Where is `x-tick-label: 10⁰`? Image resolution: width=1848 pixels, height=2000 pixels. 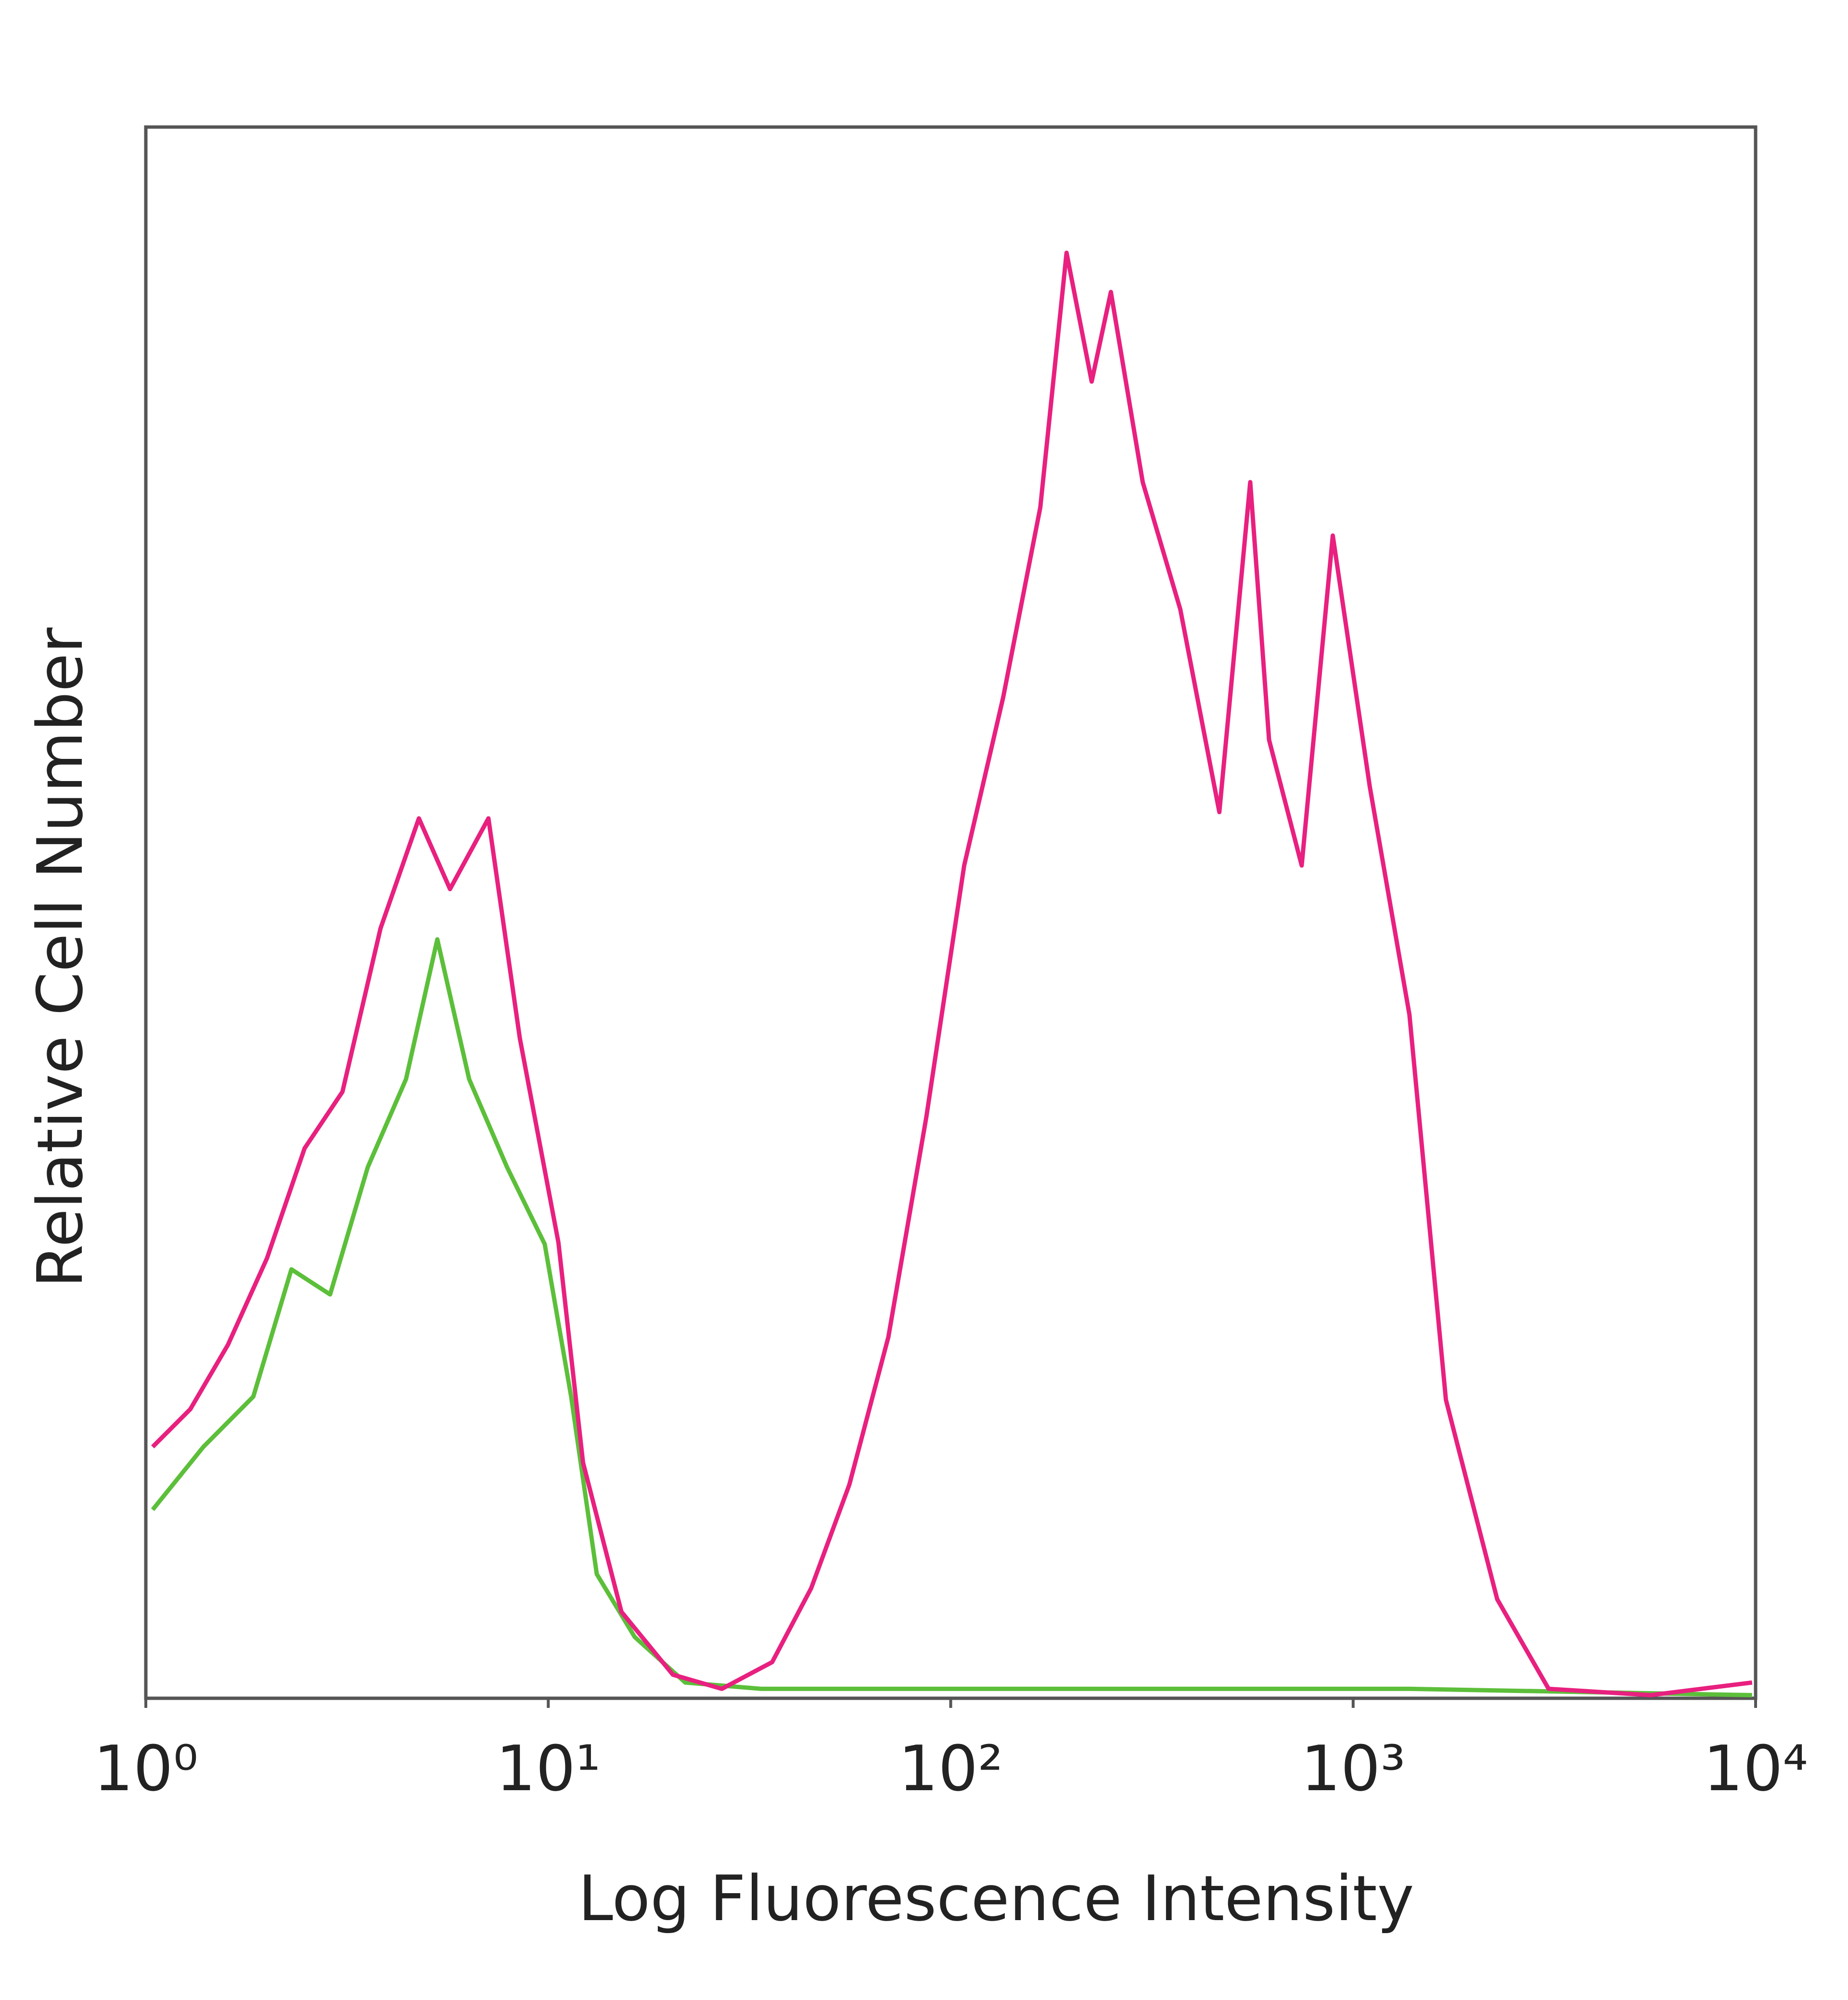 x-tick-label: 10⁰ is located at coordinates (145, 1768).